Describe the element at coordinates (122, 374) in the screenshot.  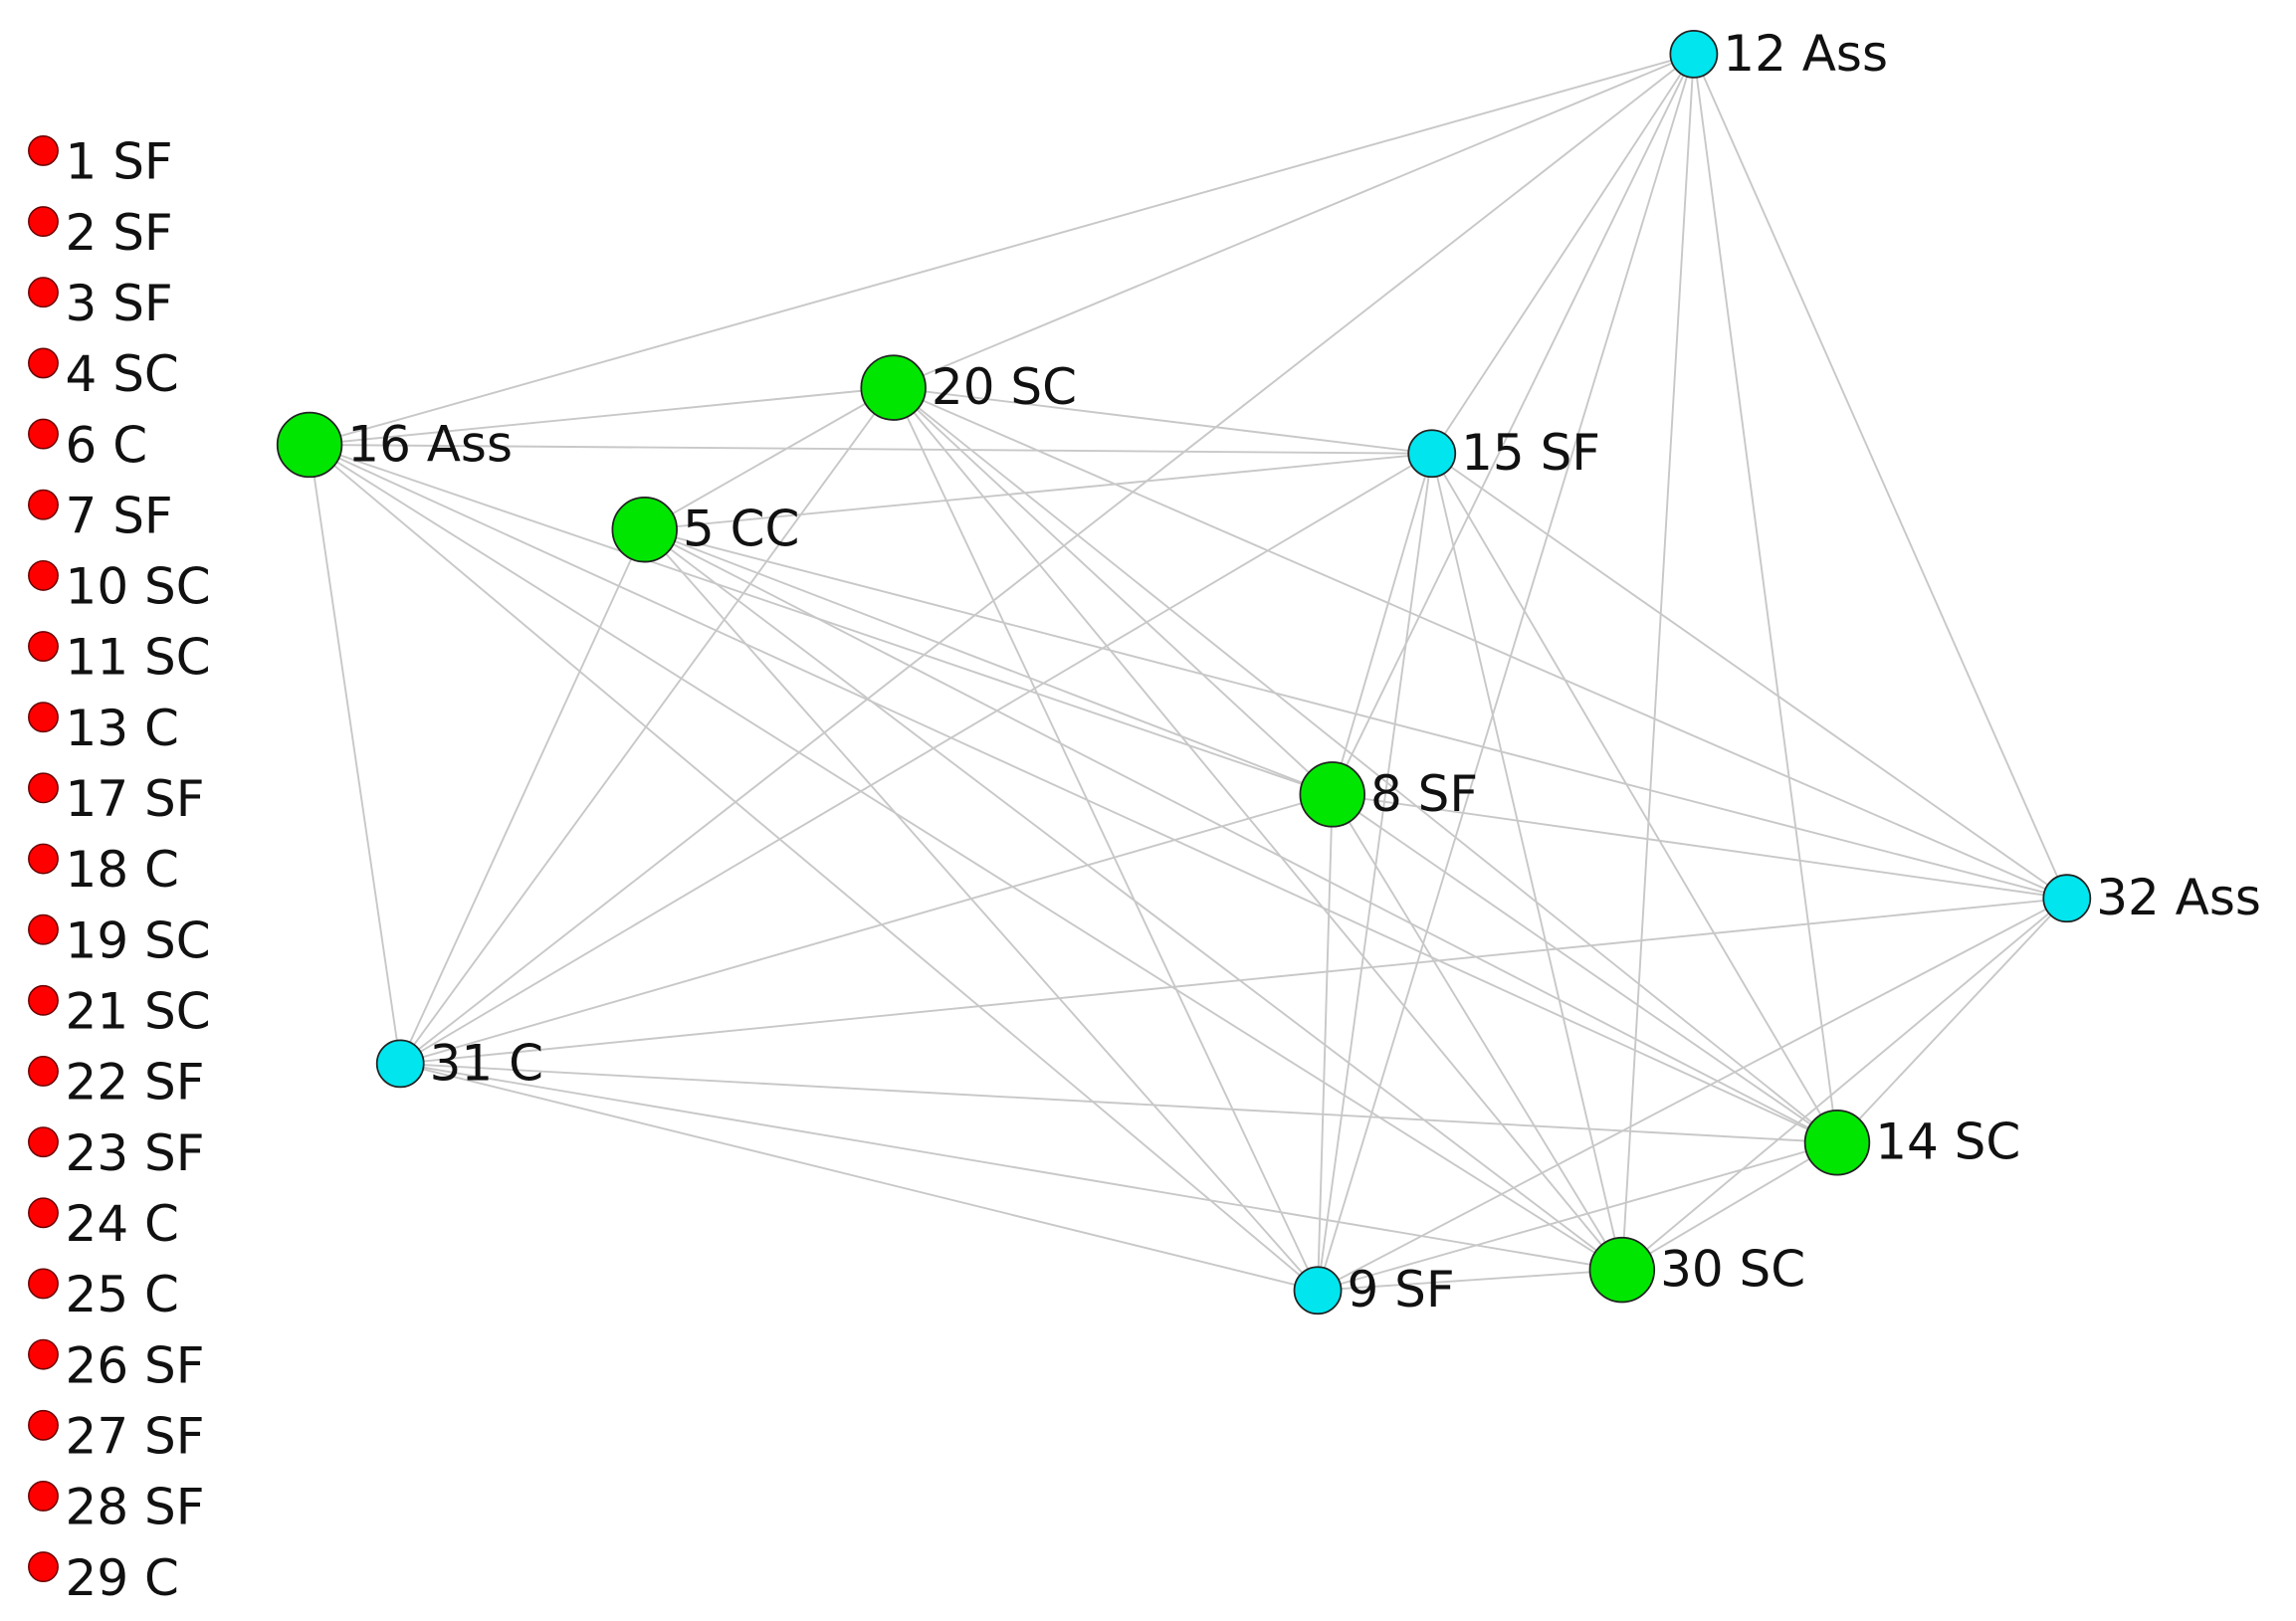
I see `isolate-label: 4 SC` at that location.